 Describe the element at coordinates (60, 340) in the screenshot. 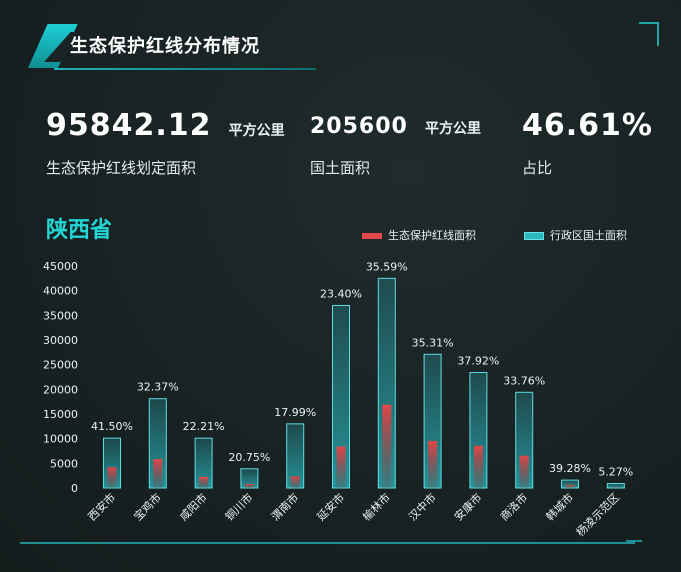

I see `y-tick-label: 30000` at that location.